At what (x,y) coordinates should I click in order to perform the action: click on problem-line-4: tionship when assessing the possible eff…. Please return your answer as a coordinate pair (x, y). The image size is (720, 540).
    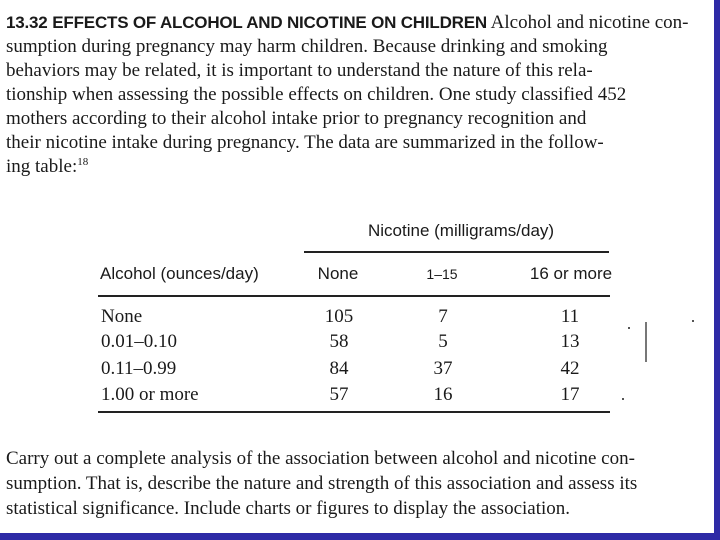
    Looking at the image, I should click on (316, 94).